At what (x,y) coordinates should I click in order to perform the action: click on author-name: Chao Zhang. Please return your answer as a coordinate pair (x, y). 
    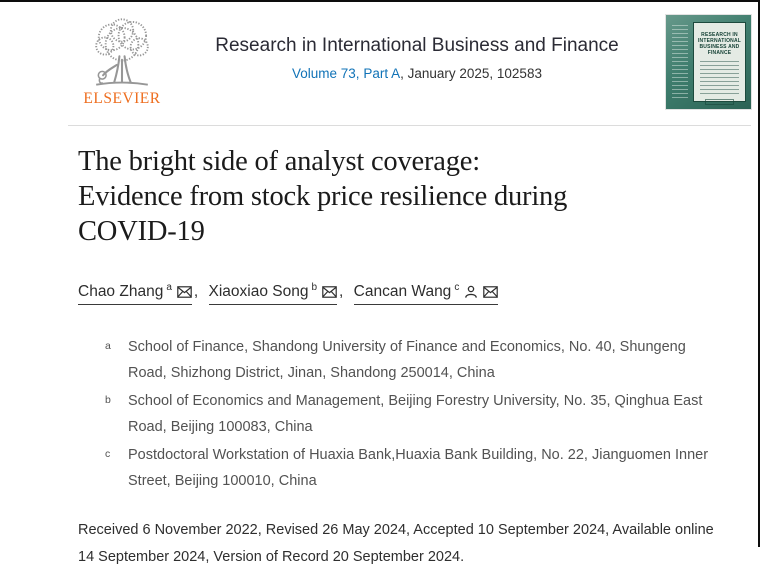
    Looking at the image, I should click on (121, 291).